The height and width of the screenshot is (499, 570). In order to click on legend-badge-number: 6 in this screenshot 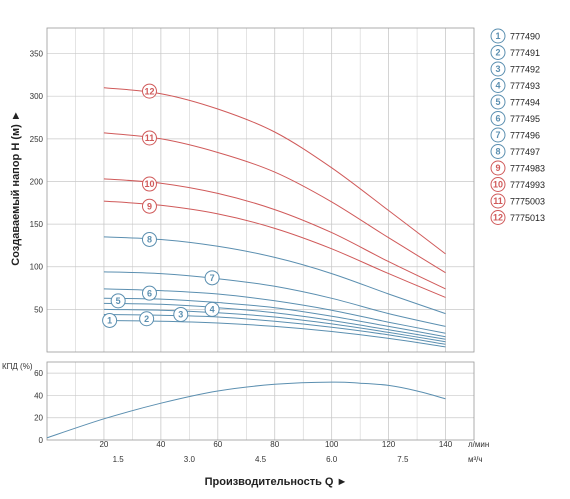, I will do `click(497, 119)`.